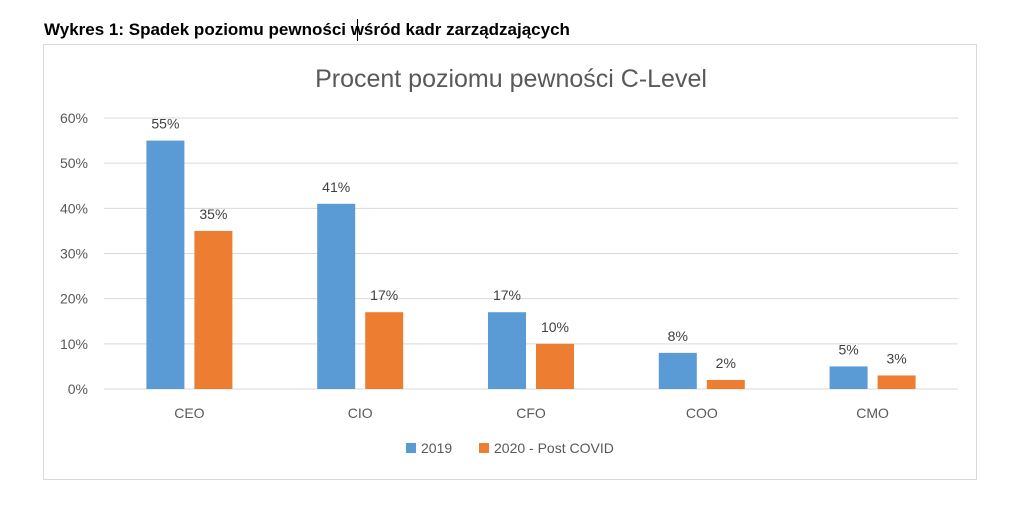 Image resolution: width=1013 pixels, height=519 pixels. Describe the element at coordinates (555, 327) in the screenshot. I see `data-label: 10%` at that location.